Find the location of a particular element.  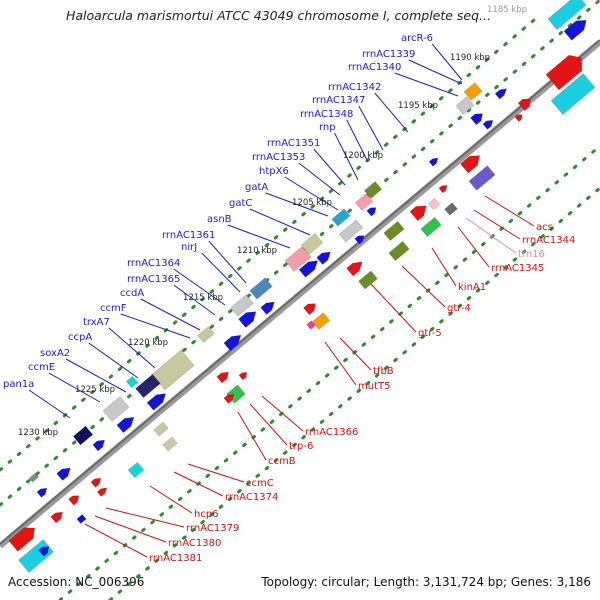

gene-feature-58-shape is located at coordinates (170, 444).